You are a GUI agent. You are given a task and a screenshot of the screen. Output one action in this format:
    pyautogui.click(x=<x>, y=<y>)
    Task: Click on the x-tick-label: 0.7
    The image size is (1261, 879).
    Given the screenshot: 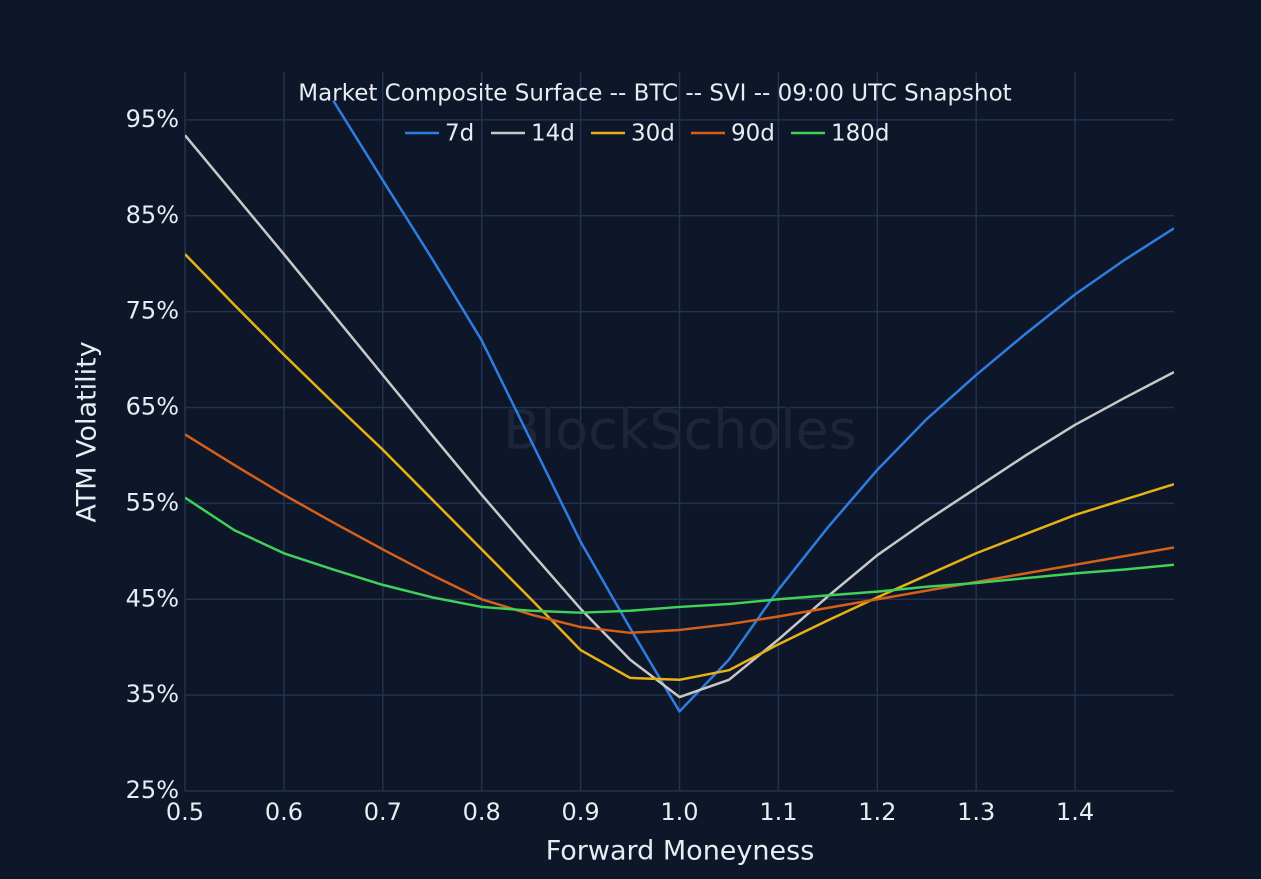 What is the action you would take?
    pyautogui.click(x=383, y=812)
    